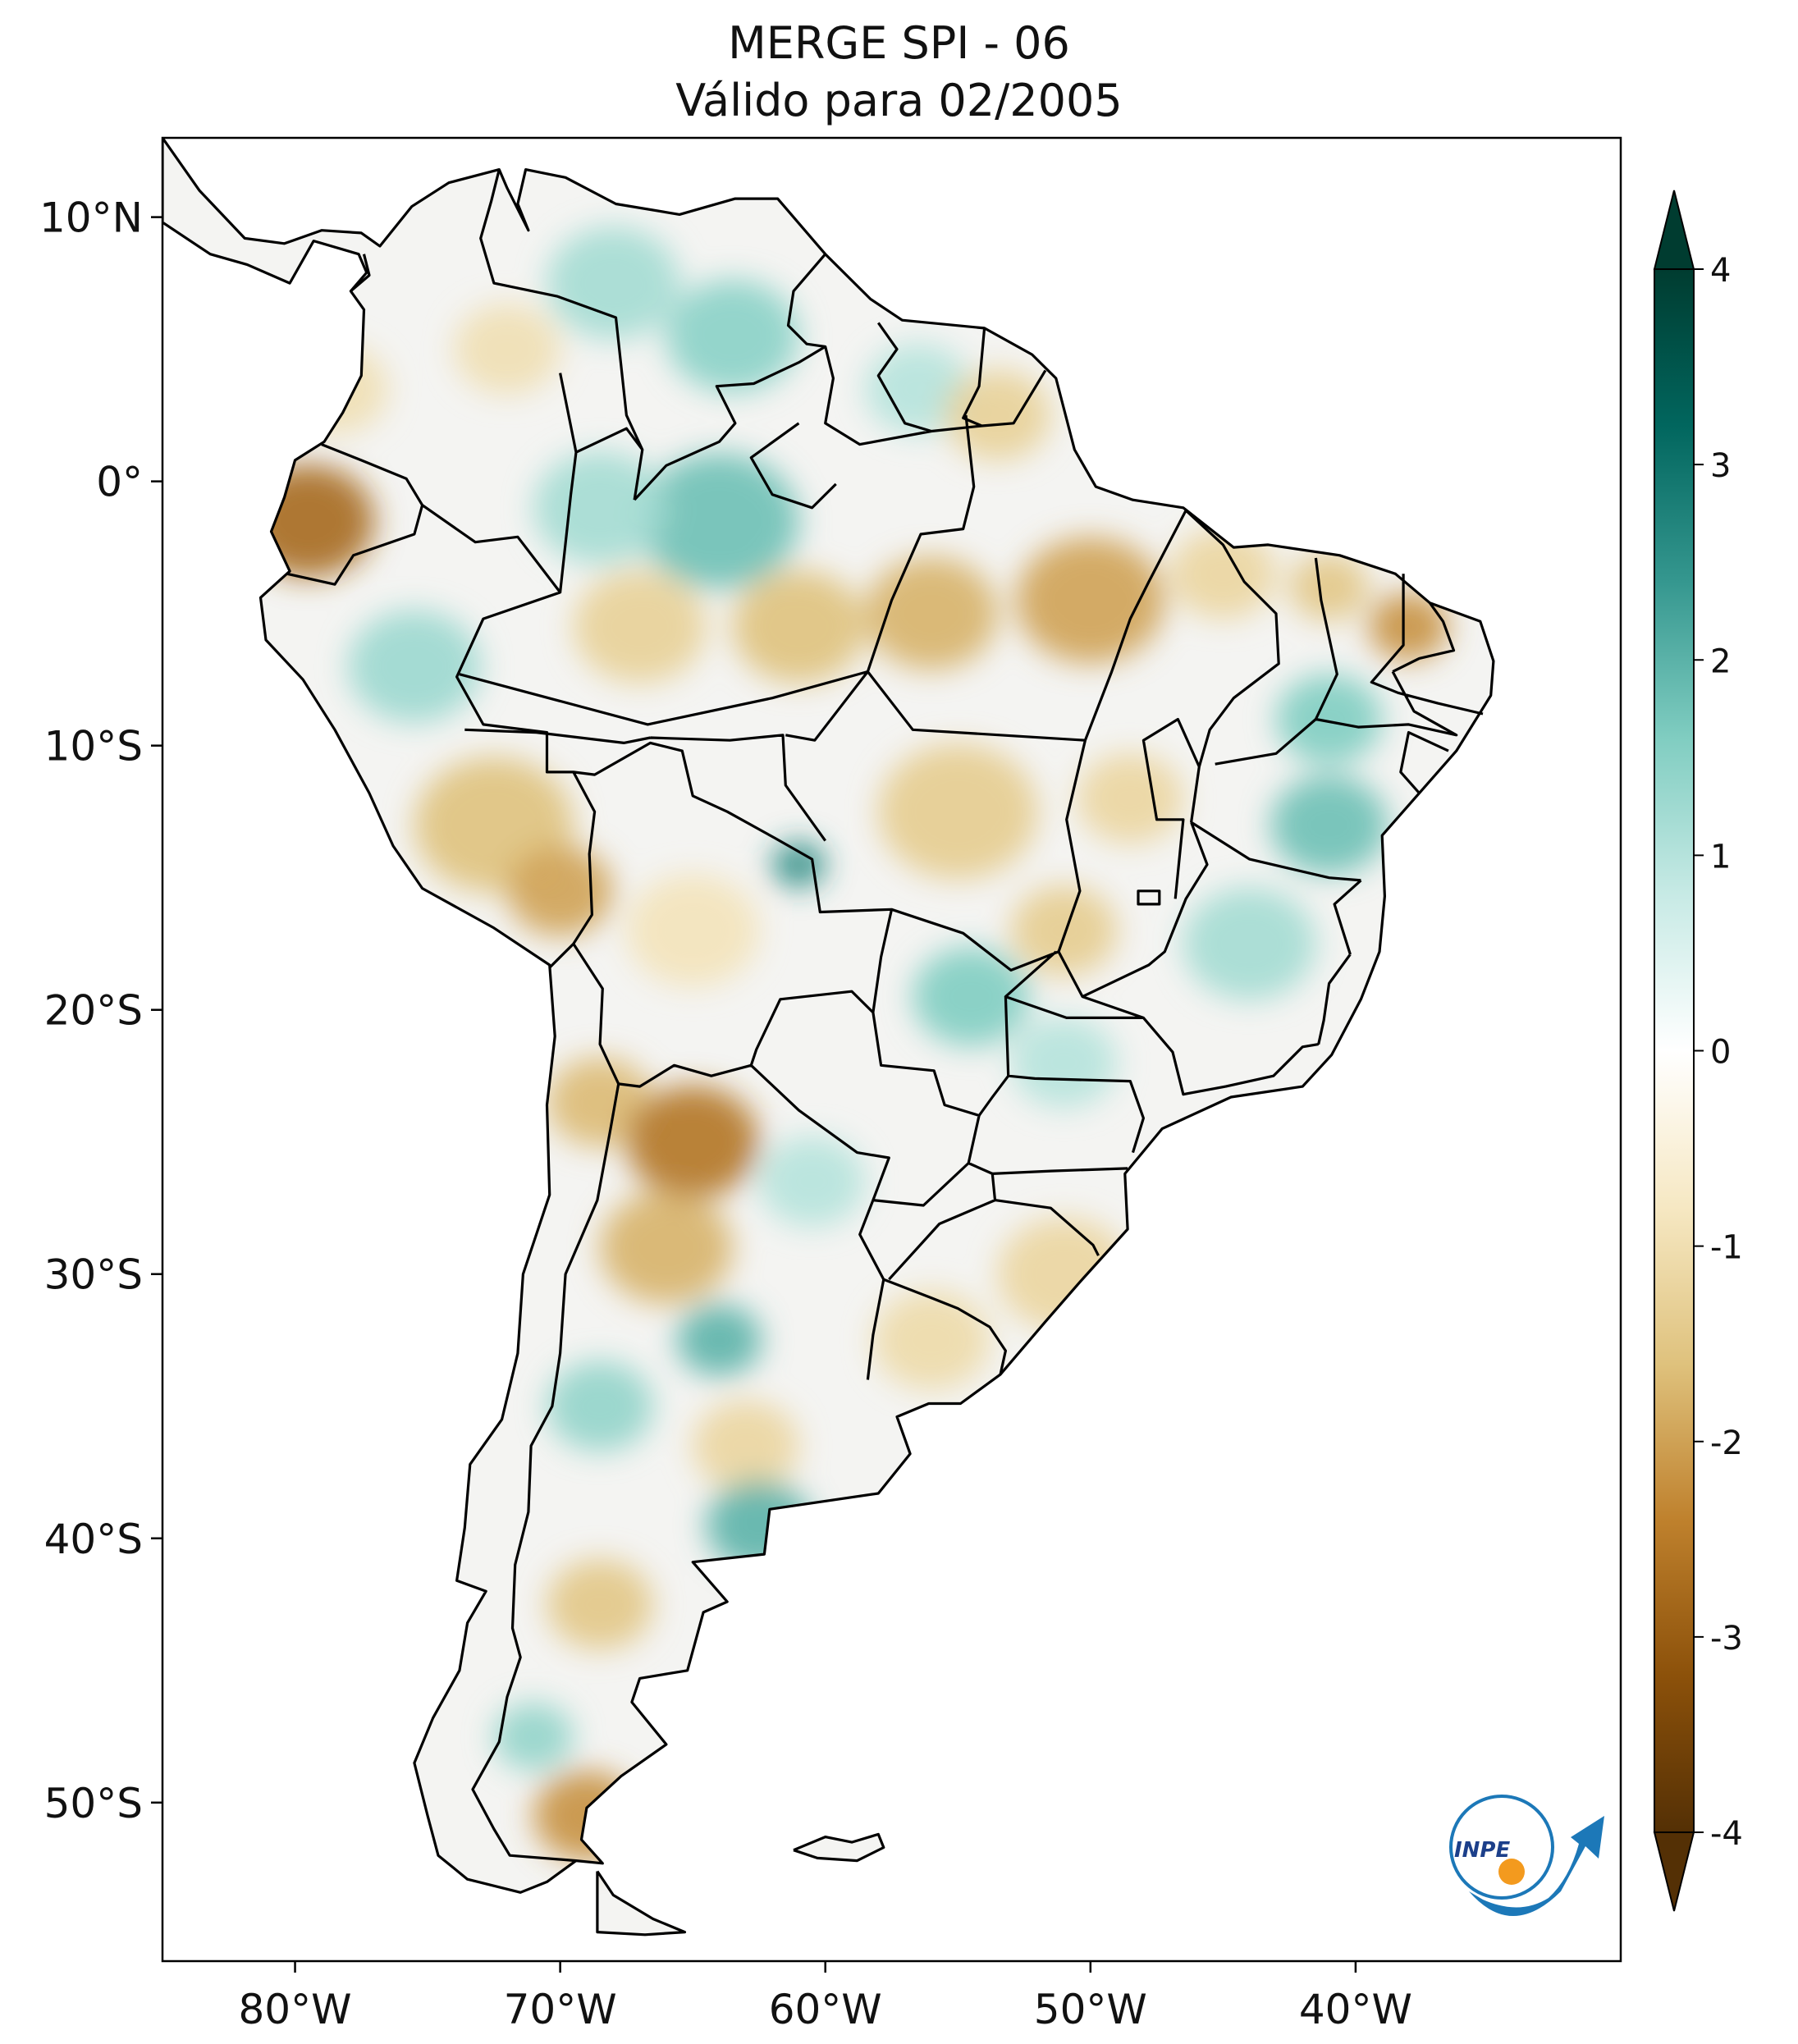  Describe the element at coordinates (1720, 271) in the screenshot. I see `colorbar-tick-label: 4` at that location.